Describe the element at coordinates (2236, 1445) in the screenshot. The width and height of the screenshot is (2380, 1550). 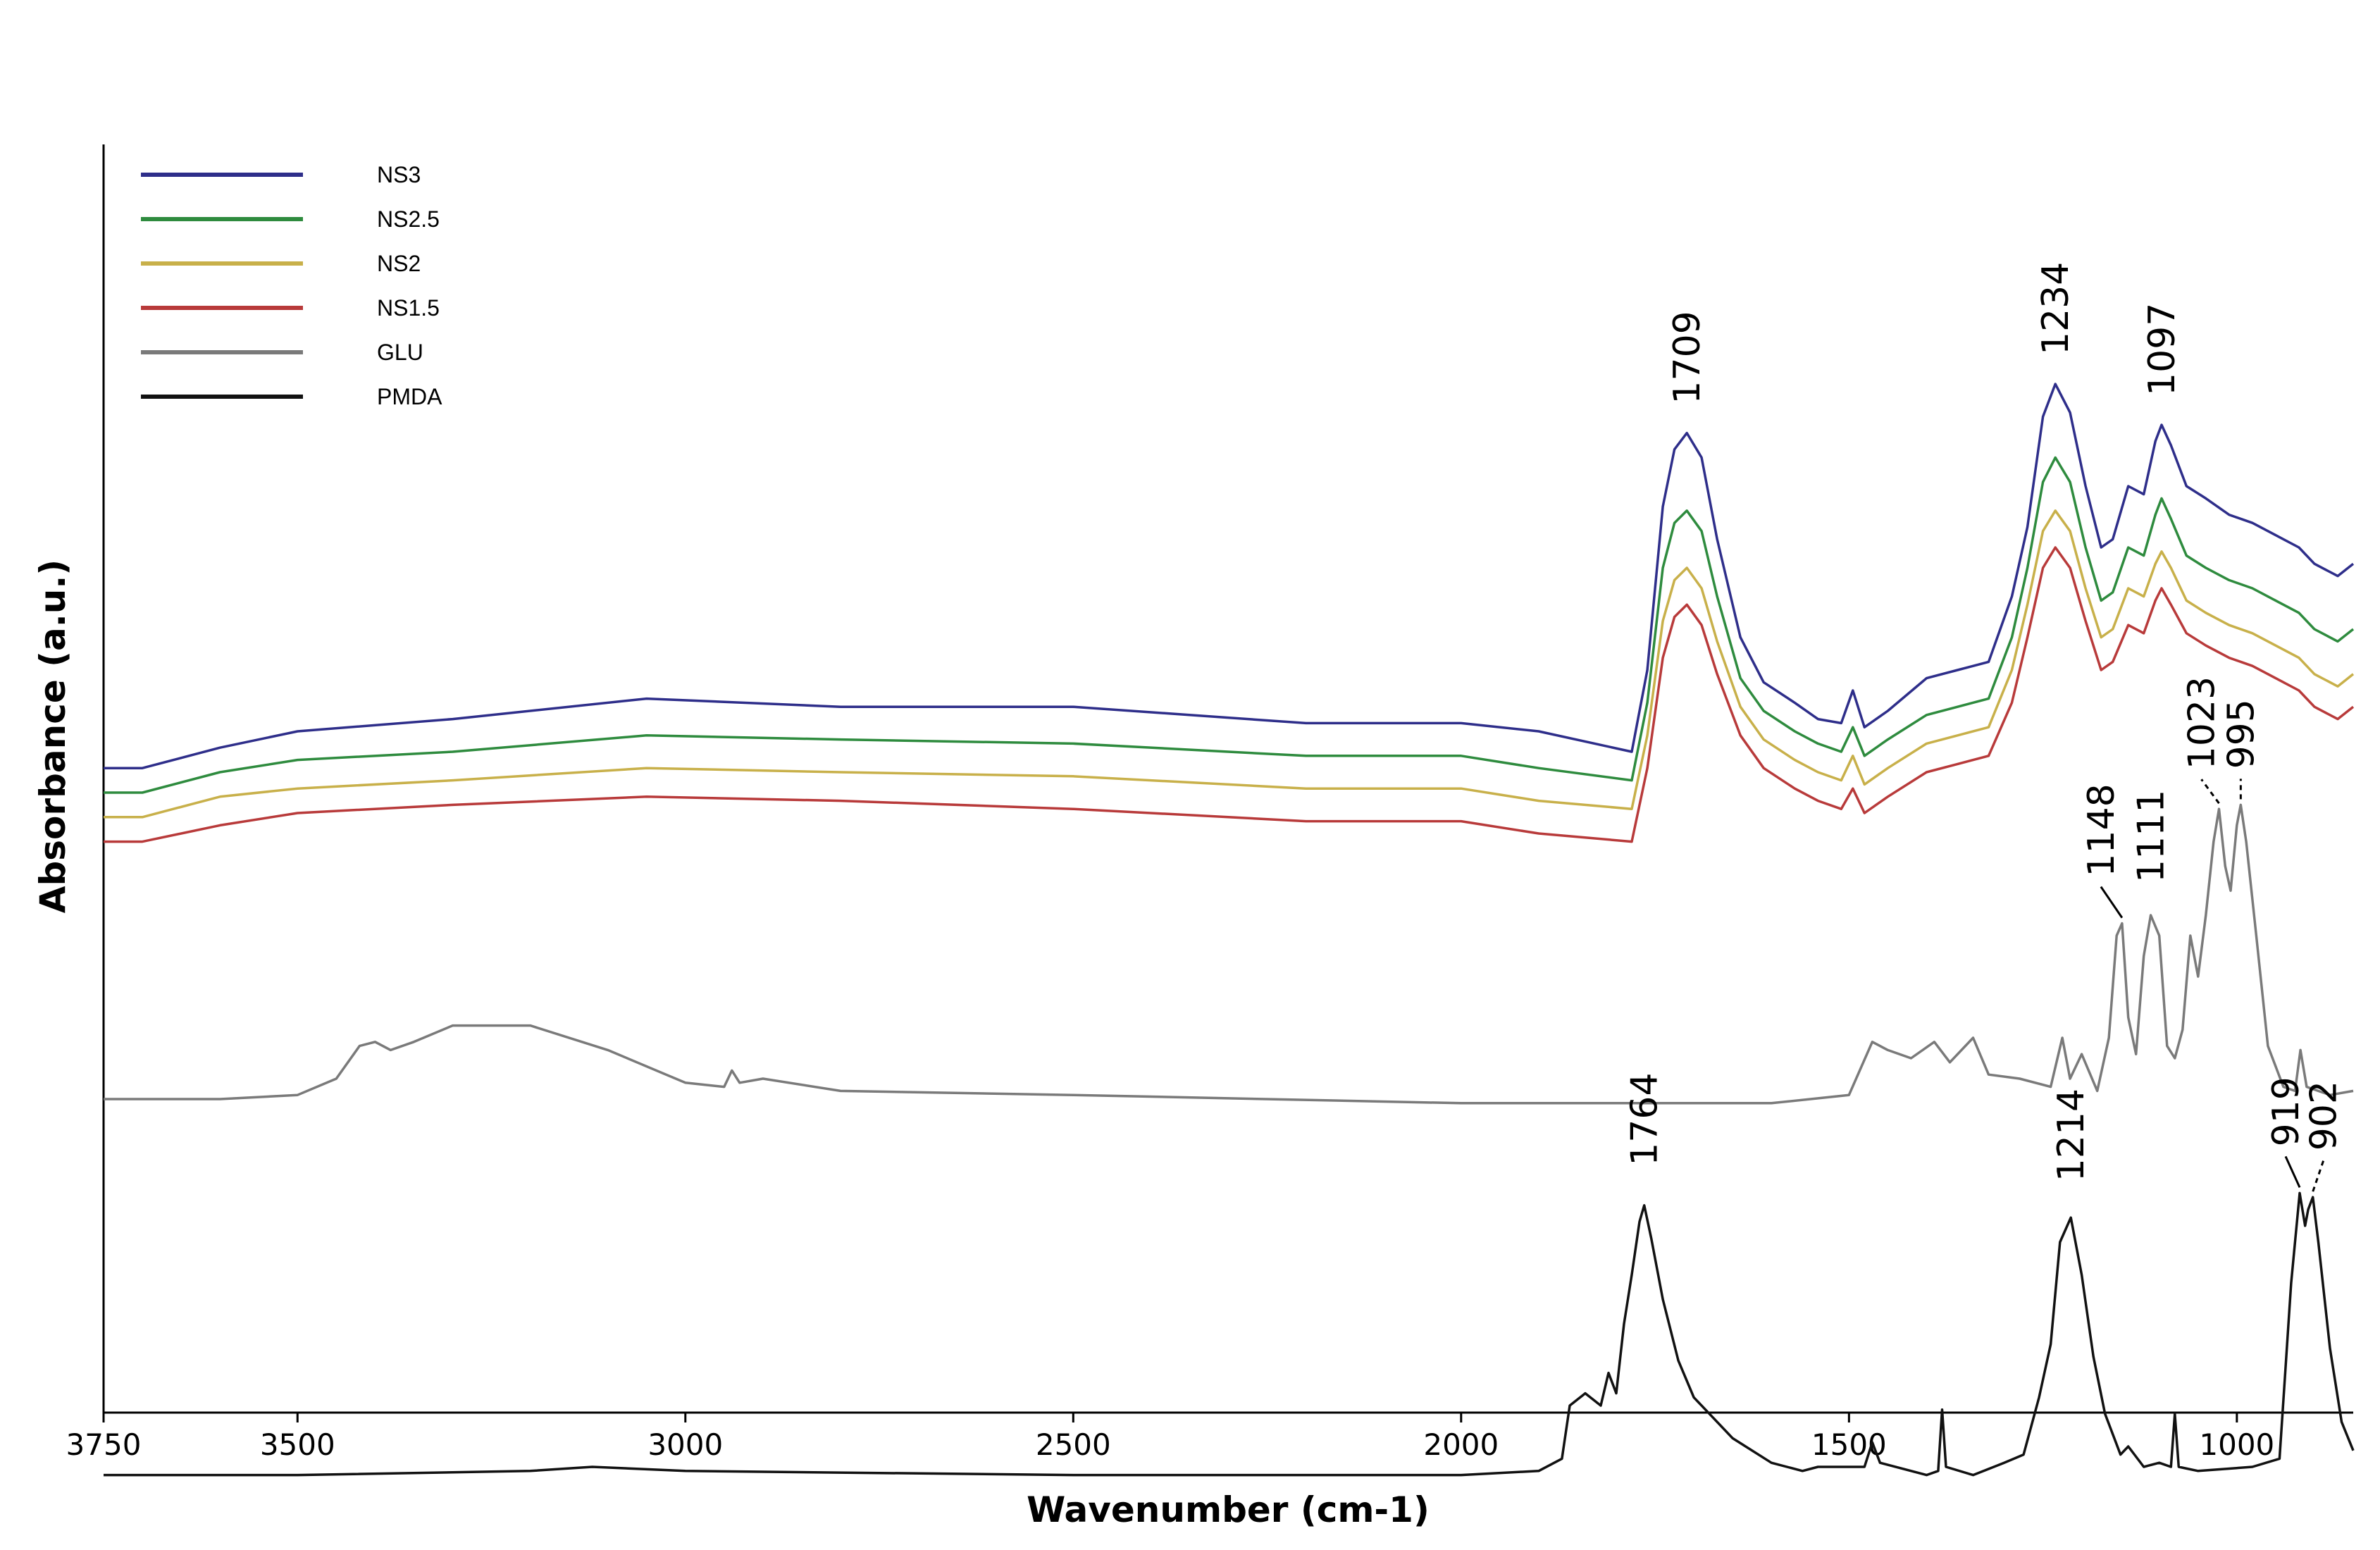
I see `x-tick-label: 1000` at that location.